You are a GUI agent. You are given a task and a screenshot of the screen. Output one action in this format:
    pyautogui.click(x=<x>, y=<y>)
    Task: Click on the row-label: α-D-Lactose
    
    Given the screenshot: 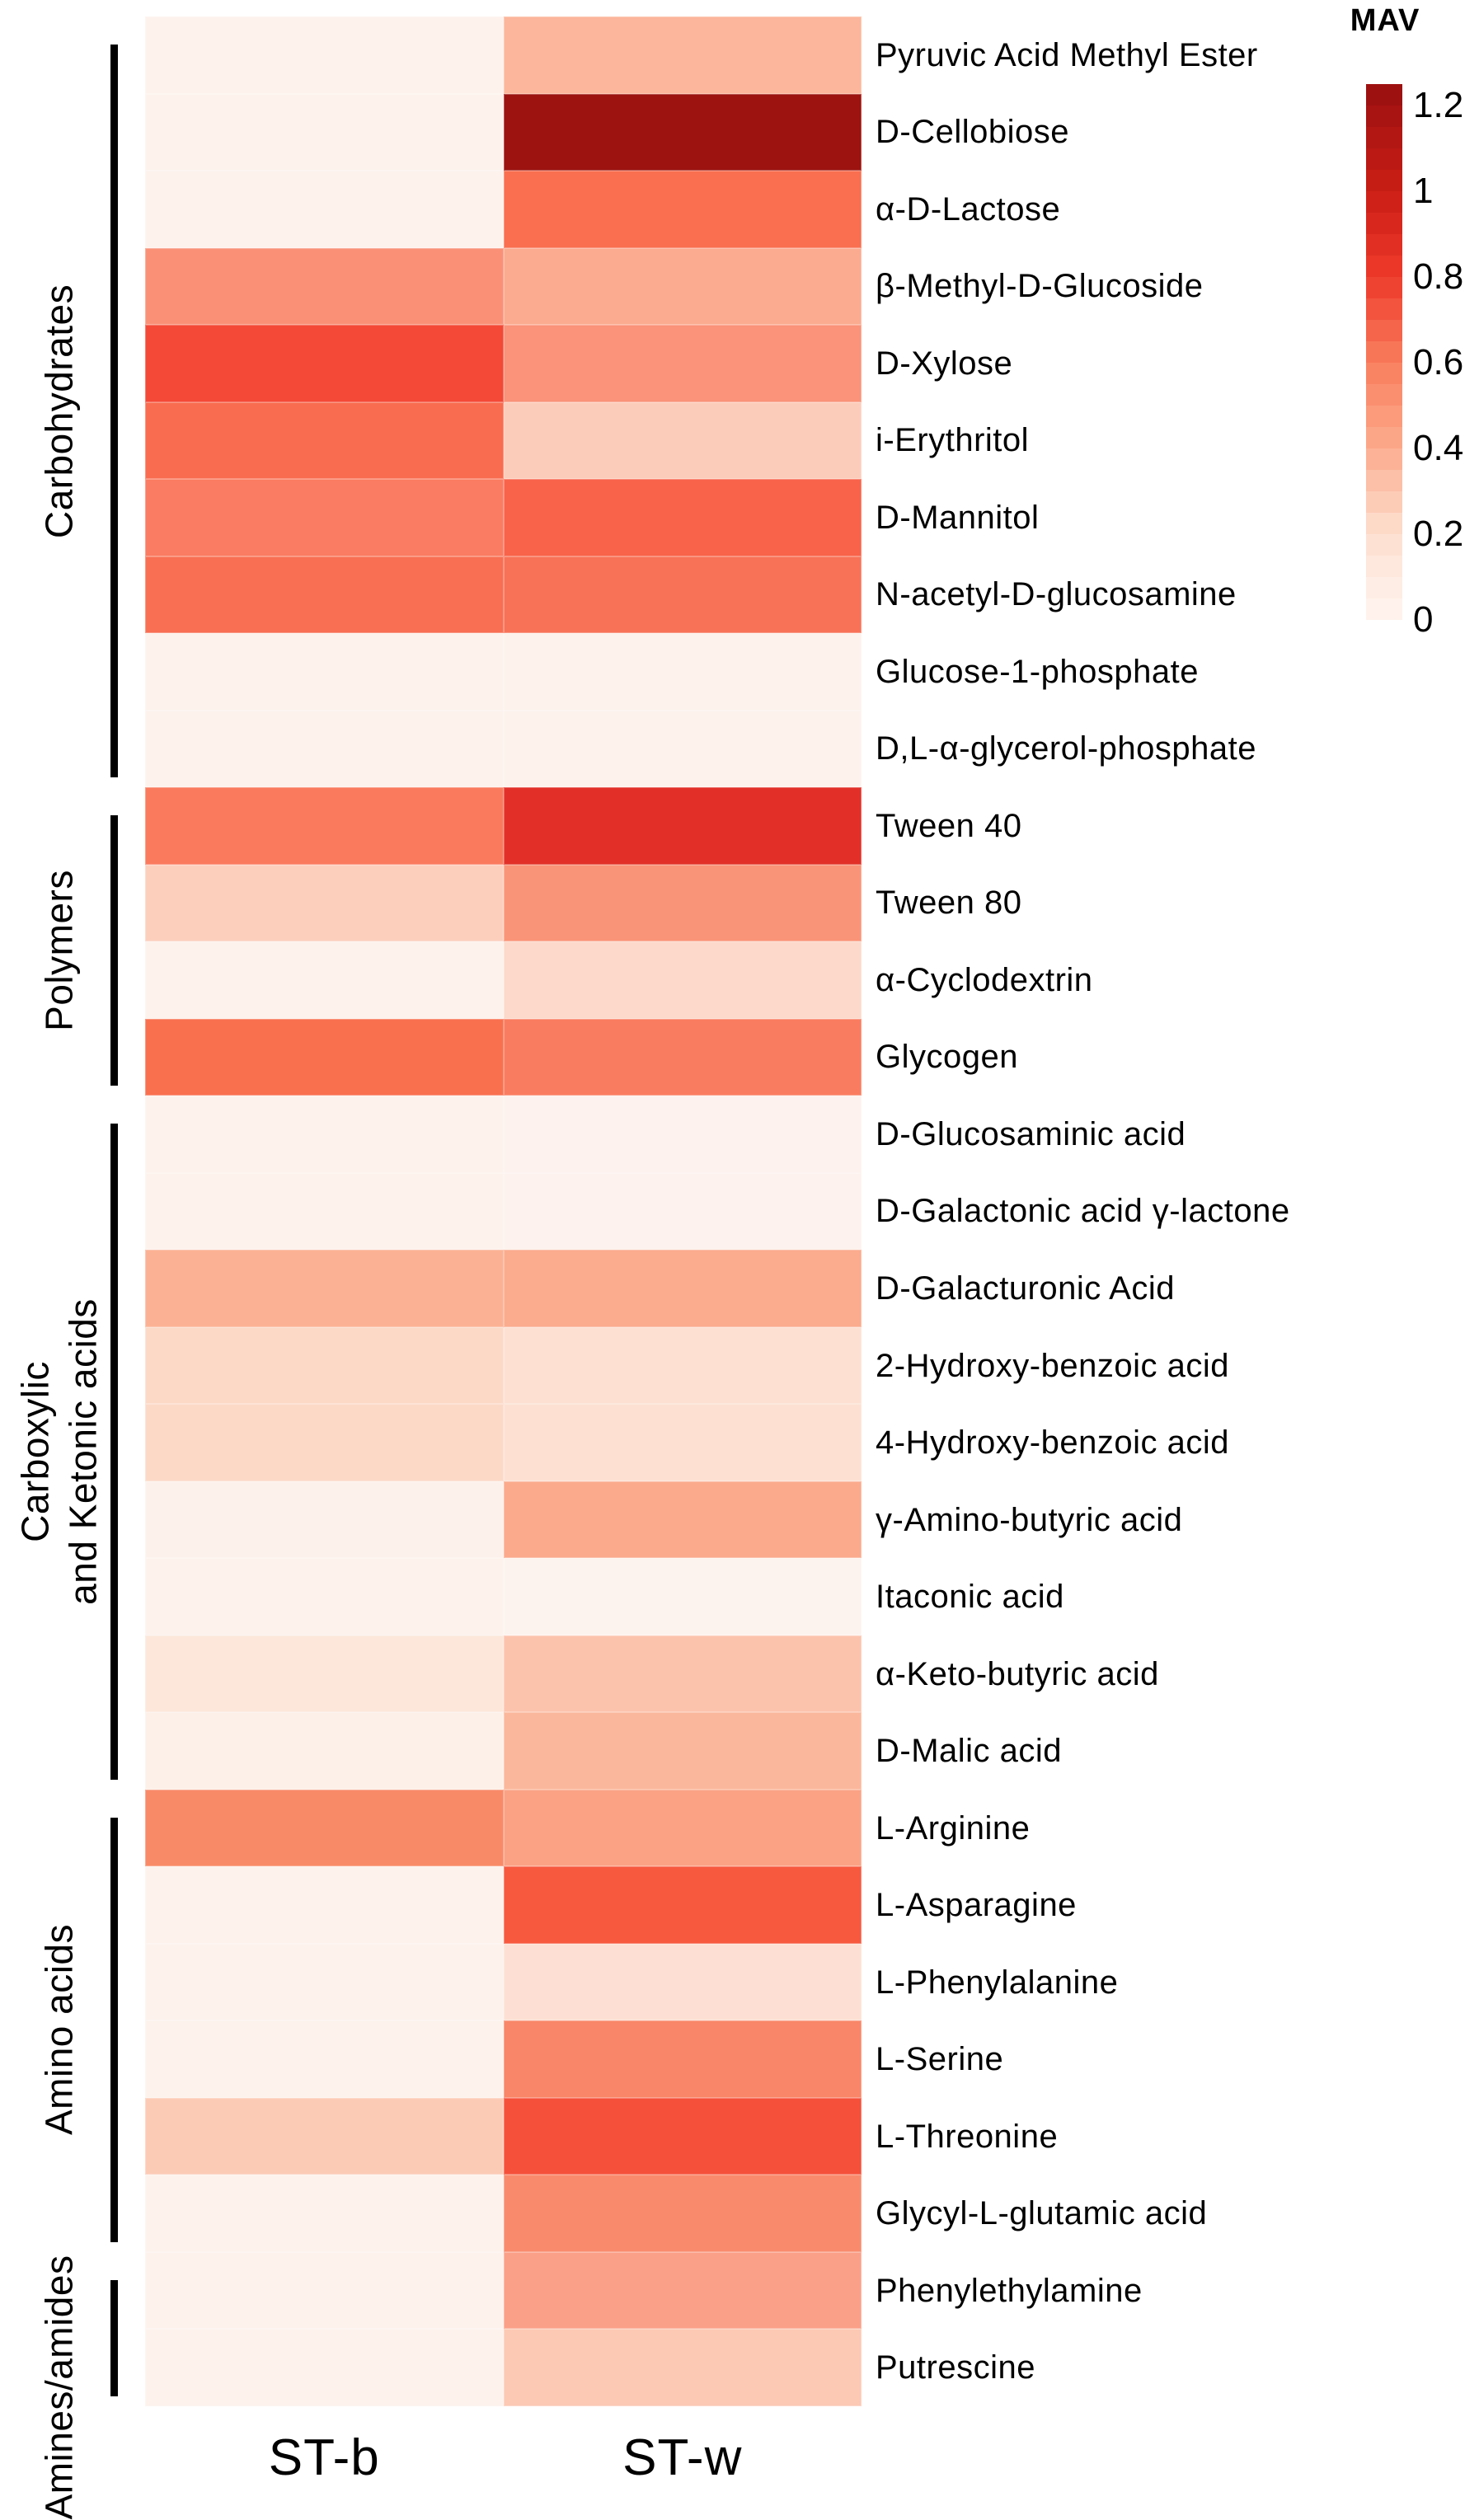 What is the action you would take?
    pyautogui.click(x=968, y=209)
    